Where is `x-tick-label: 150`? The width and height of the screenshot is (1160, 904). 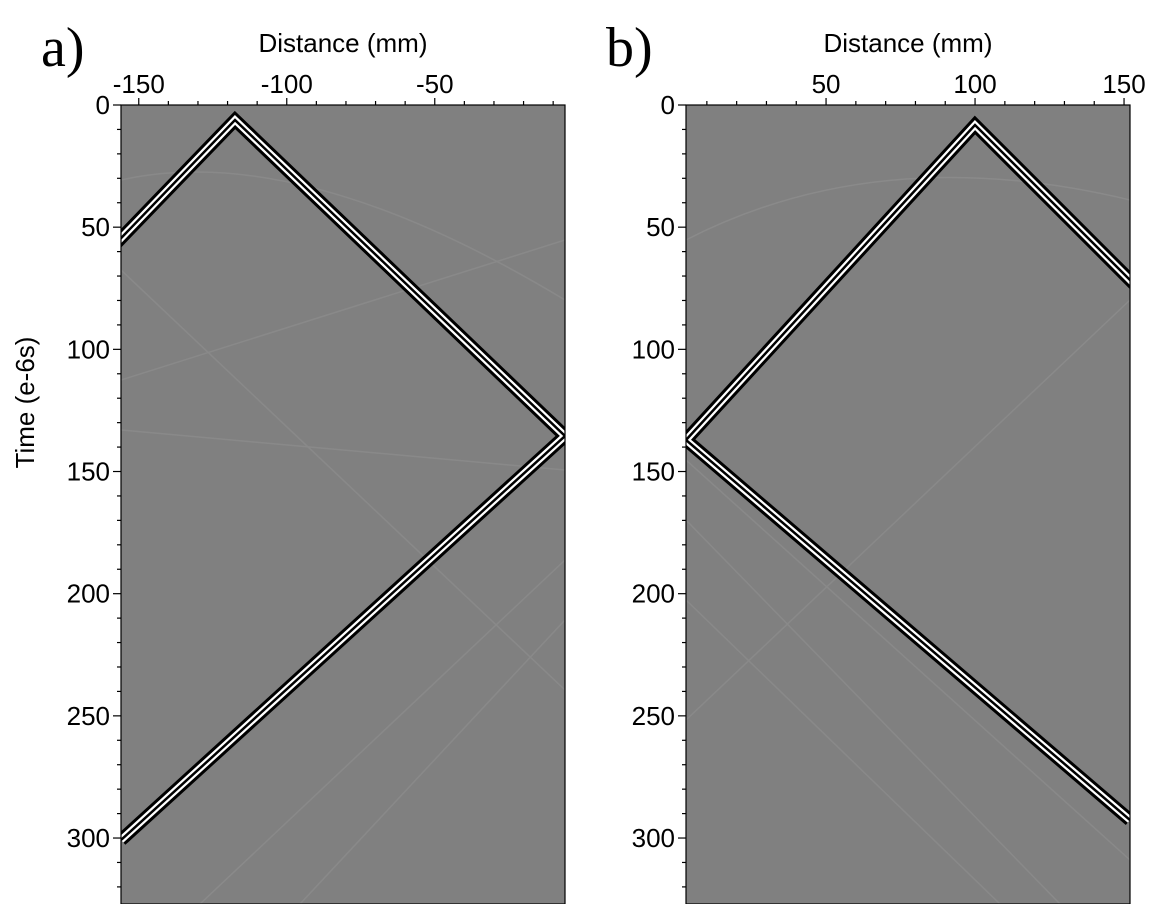
x-tick-label: 150 is located at coordinates (1123, 84).